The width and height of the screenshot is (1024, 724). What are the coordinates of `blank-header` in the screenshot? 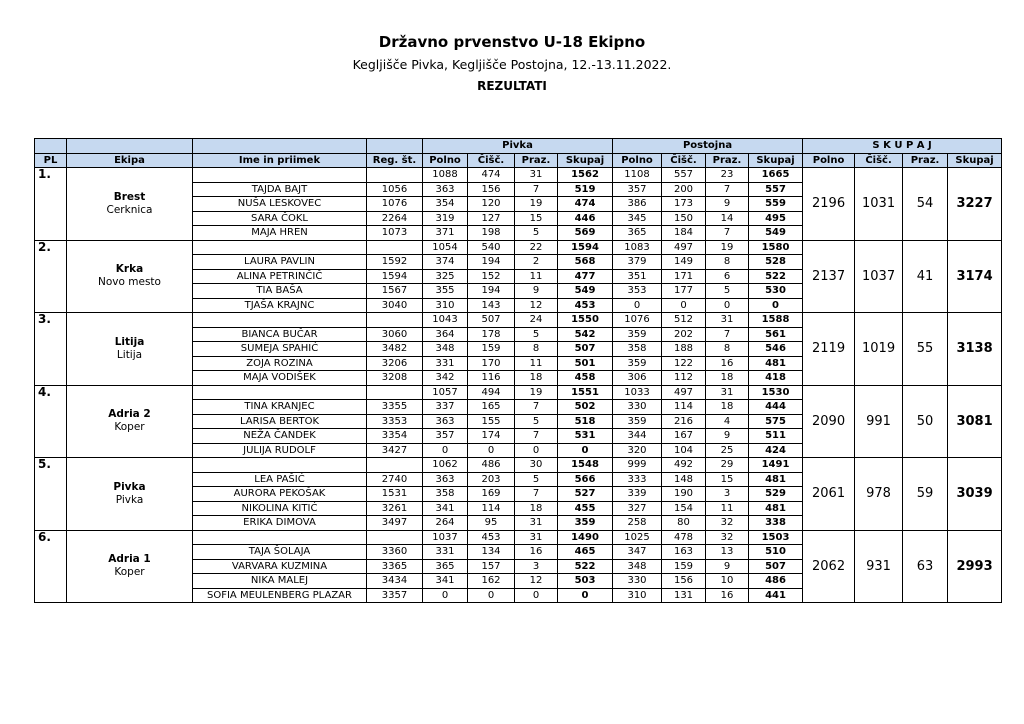 It's located at (129, 146).